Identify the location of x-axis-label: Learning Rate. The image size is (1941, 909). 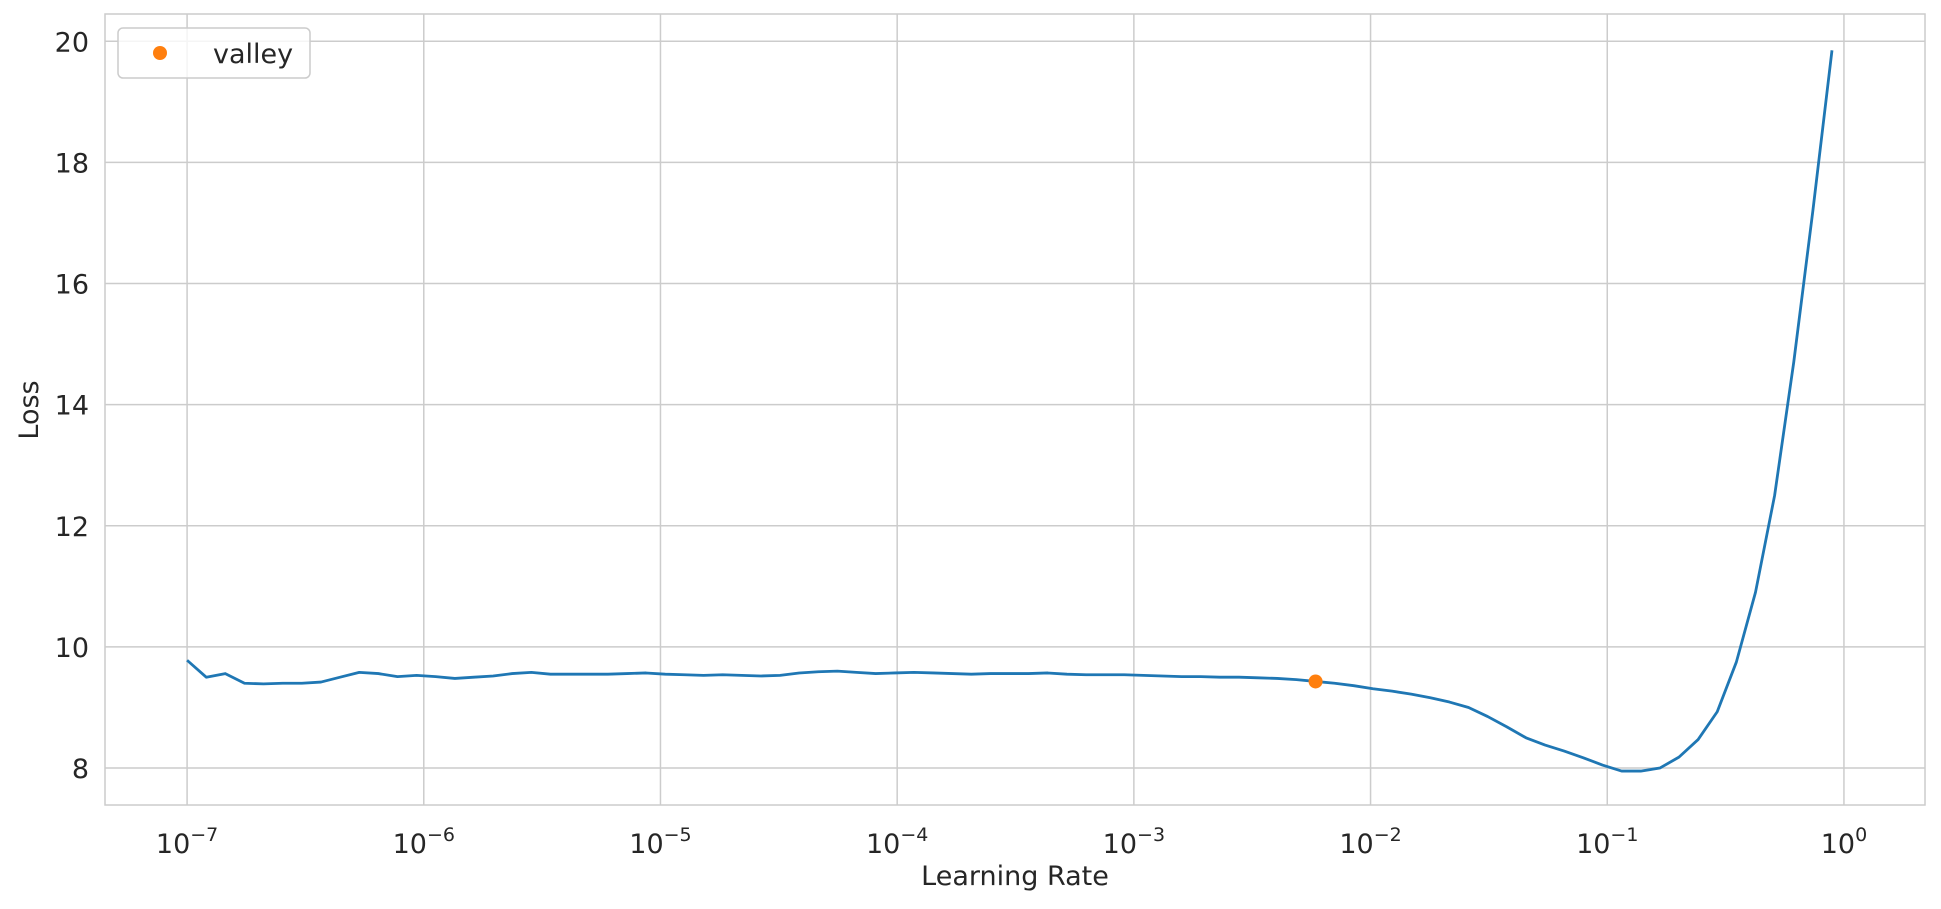
(1015, 876).